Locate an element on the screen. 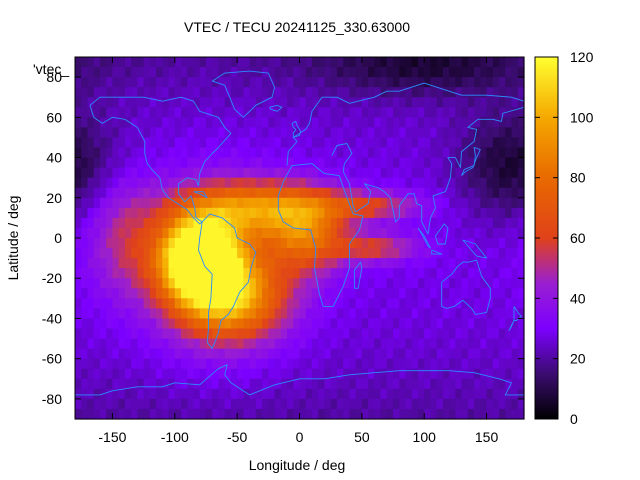  x-tick-label: 100 is located at coordinates (425, 437).